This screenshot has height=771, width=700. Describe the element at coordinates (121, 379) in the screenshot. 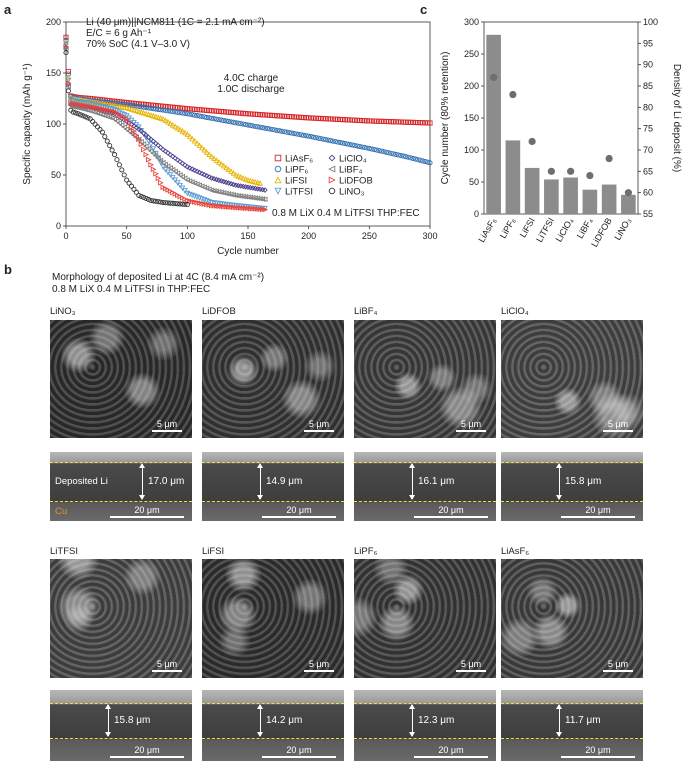

I see `sem-top-image-lino: 5 μm` at that location.